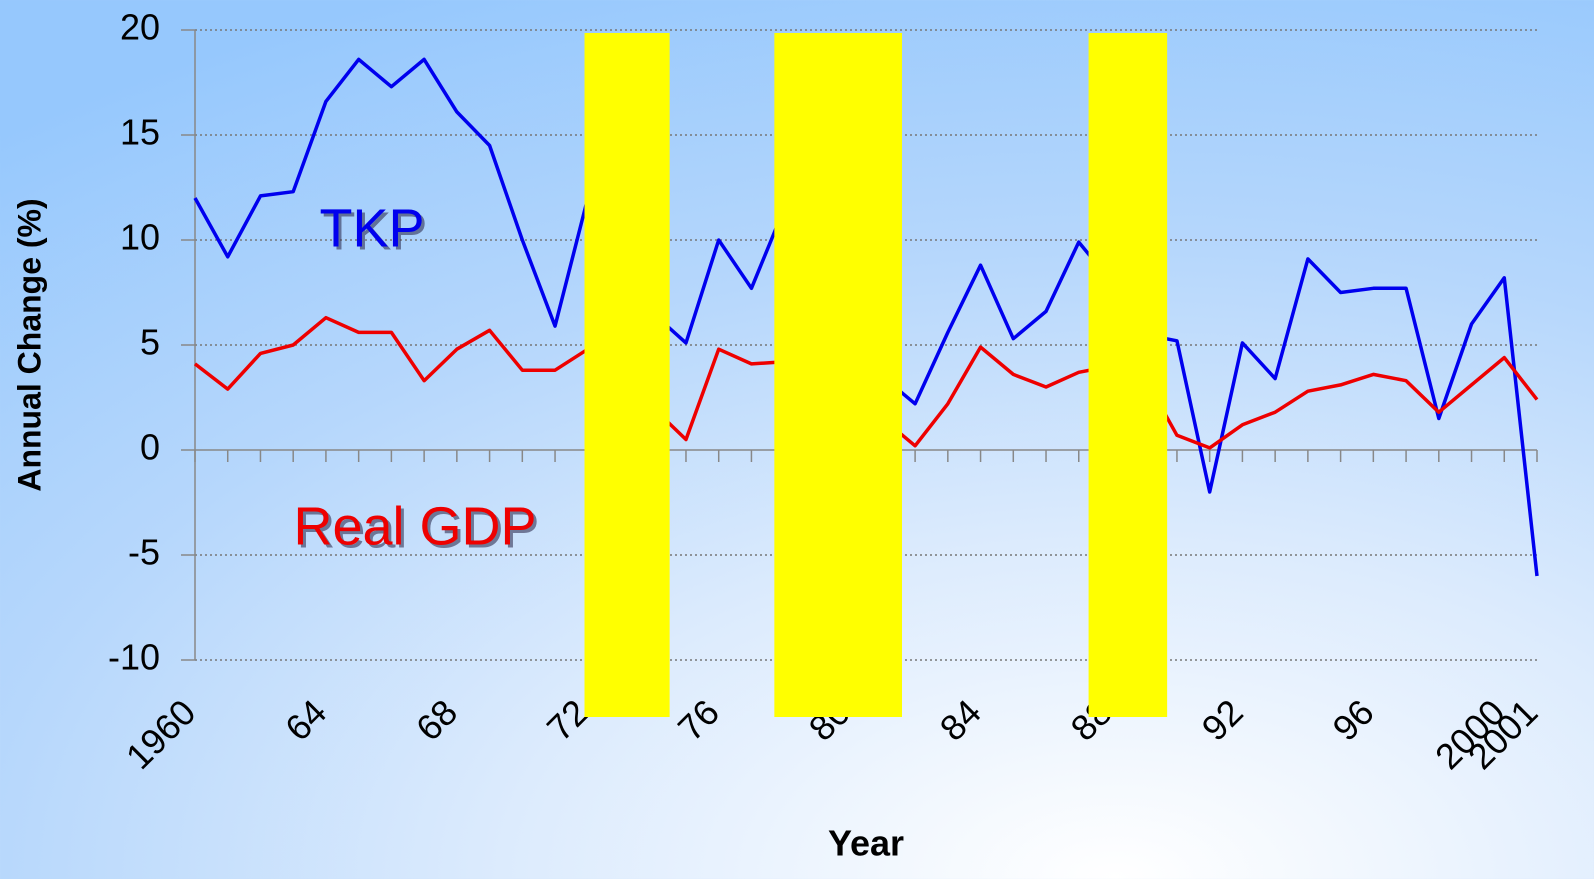 The height and width of the screenshot is (879, 1594). I want to click on y-tick-label: 20, so click(140, 27).